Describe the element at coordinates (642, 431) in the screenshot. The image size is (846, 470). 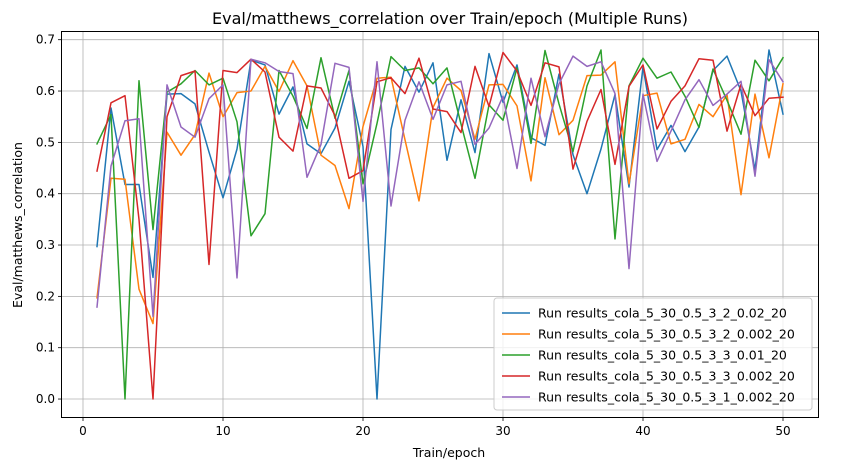
I see `x-tick-label: 40` at that location.